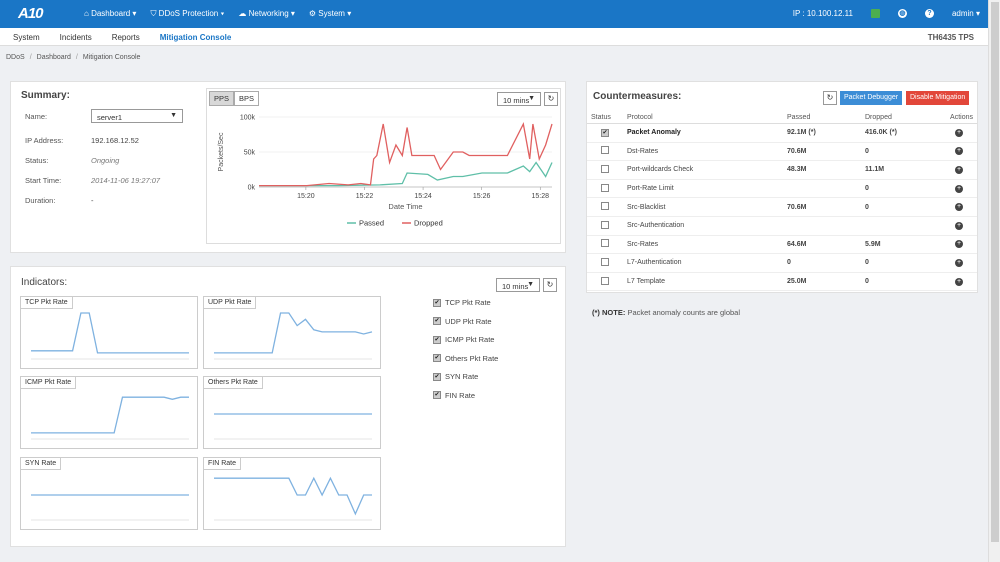 This screenshot has height=562, width=1000. What do you see at coordinates (965, 13) in the screenshot?
I see `user-menu: admin ▾` at bounding box center [965, 13].